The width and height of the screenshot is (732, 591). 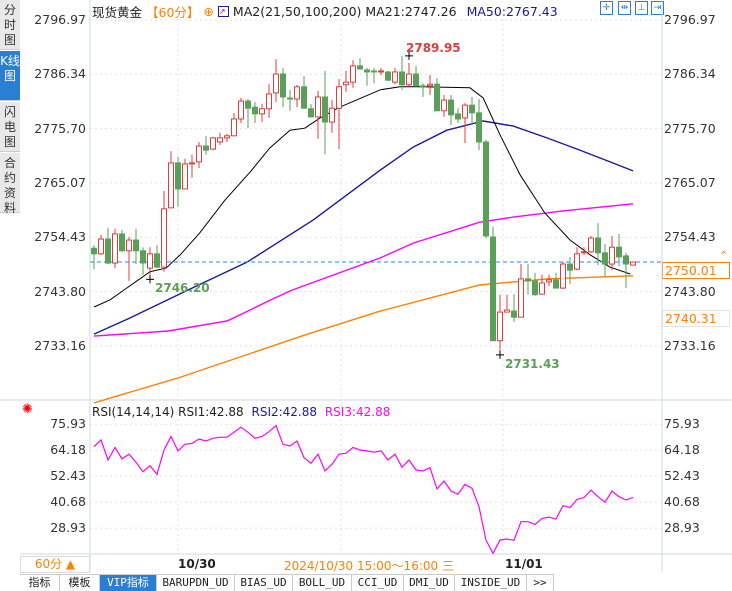 I want to click on bottom-tab: 模板, so click(x=80, y=582).